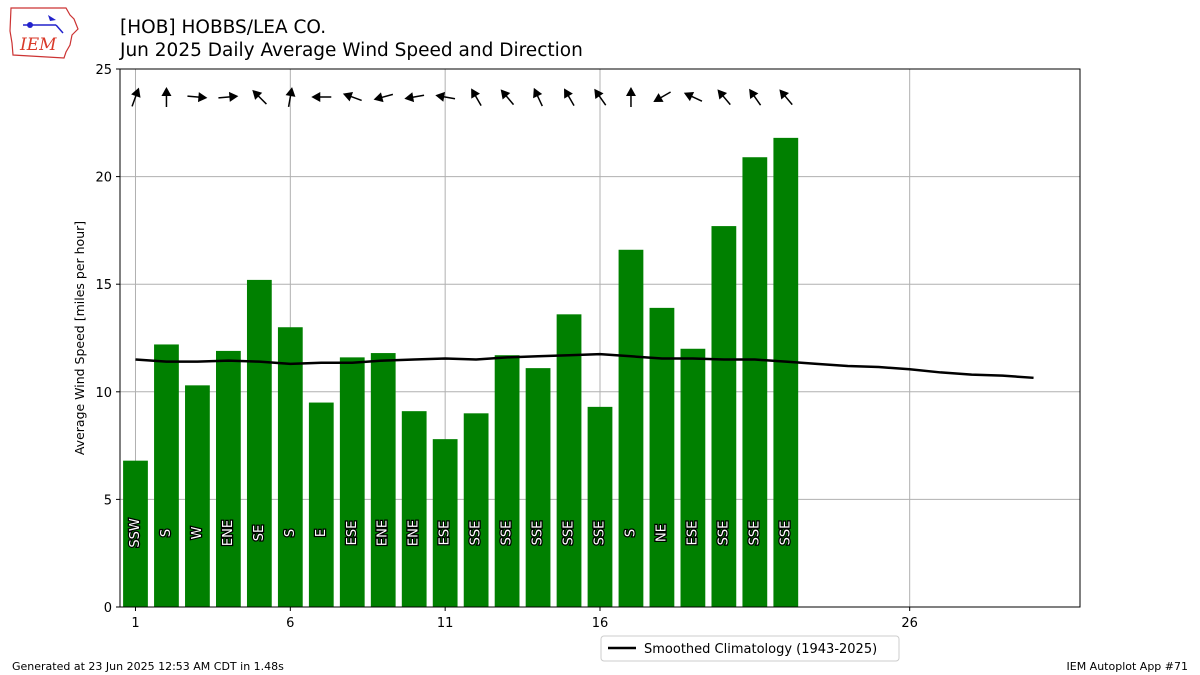  I want to click on y-tick-label: 10, so click(103, 393).